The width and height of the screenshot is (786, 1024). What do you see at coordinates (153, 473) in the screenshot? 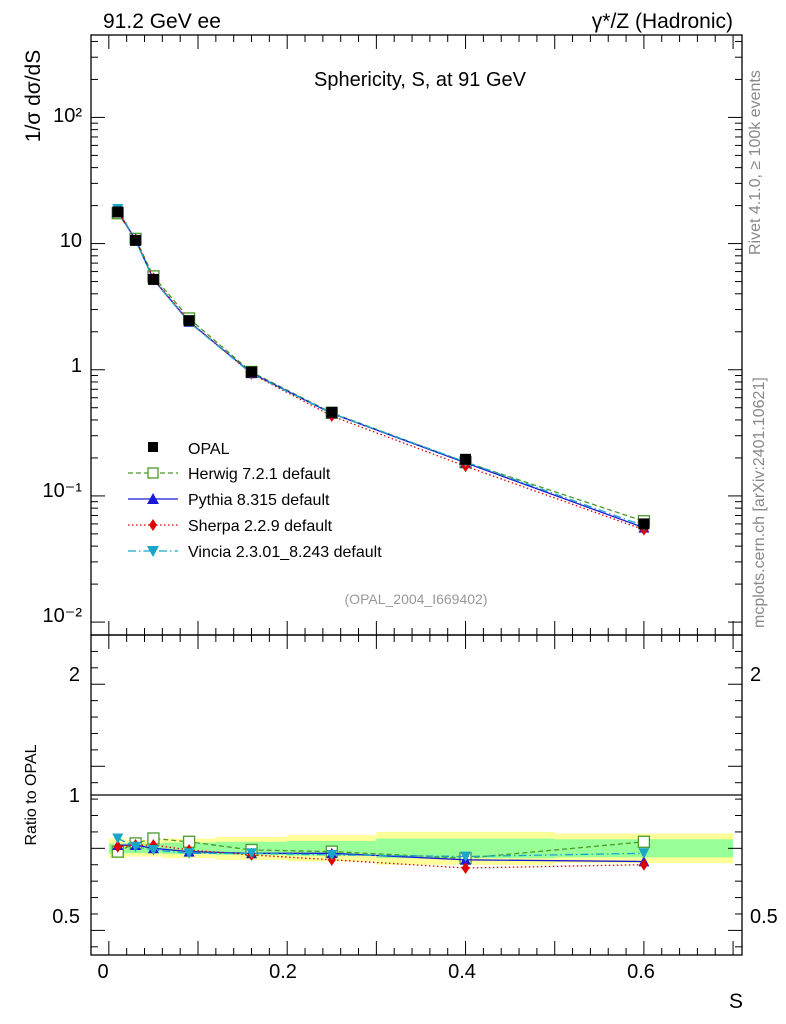
I see `legend-marker-herwig` at bounding box center [153, 473].